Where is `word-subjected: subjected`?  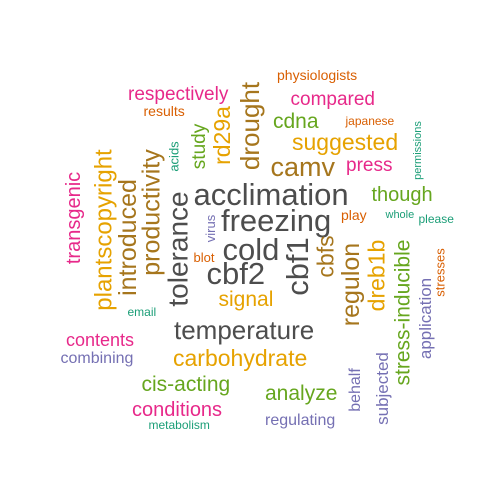
word-subjected: subjected is located at coordinates (382, 388).